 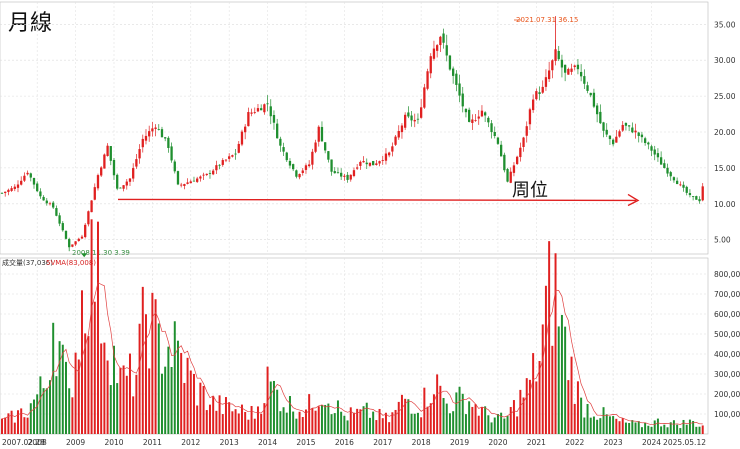 I want to click on x-tick-label: 2012, so click(x=190, y=442).